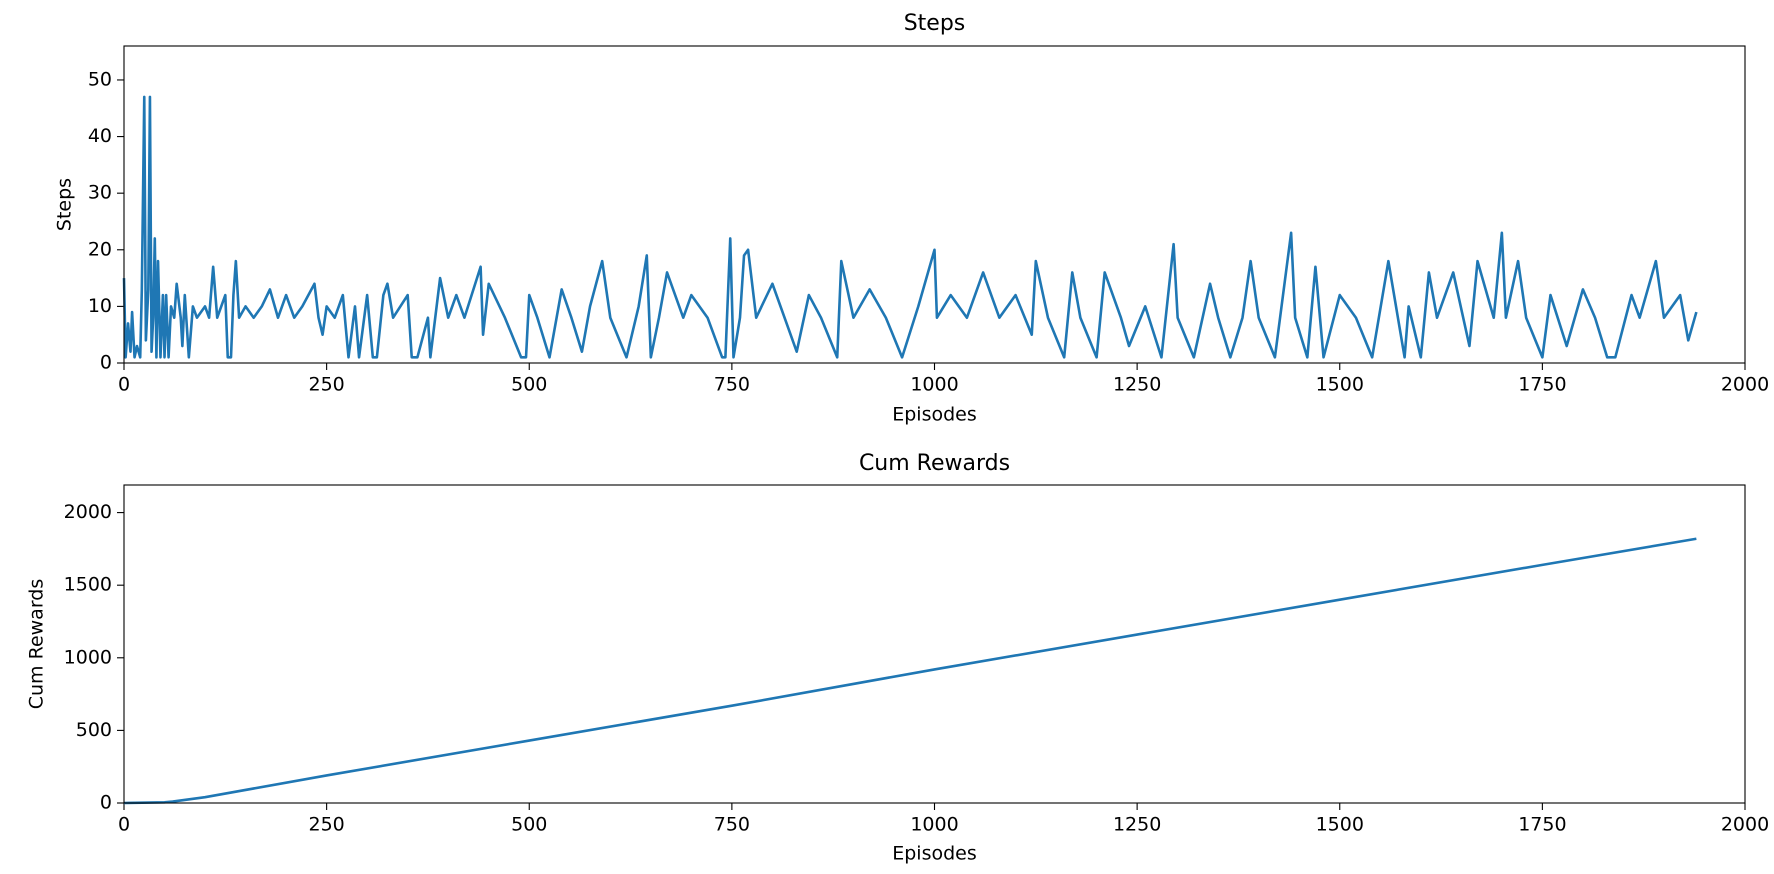 The width and height of the screenshot is (1774, 874). Describe the element at coordinates (100, 136) in the screenshot. I see `y-tick-label: 40` at that location.